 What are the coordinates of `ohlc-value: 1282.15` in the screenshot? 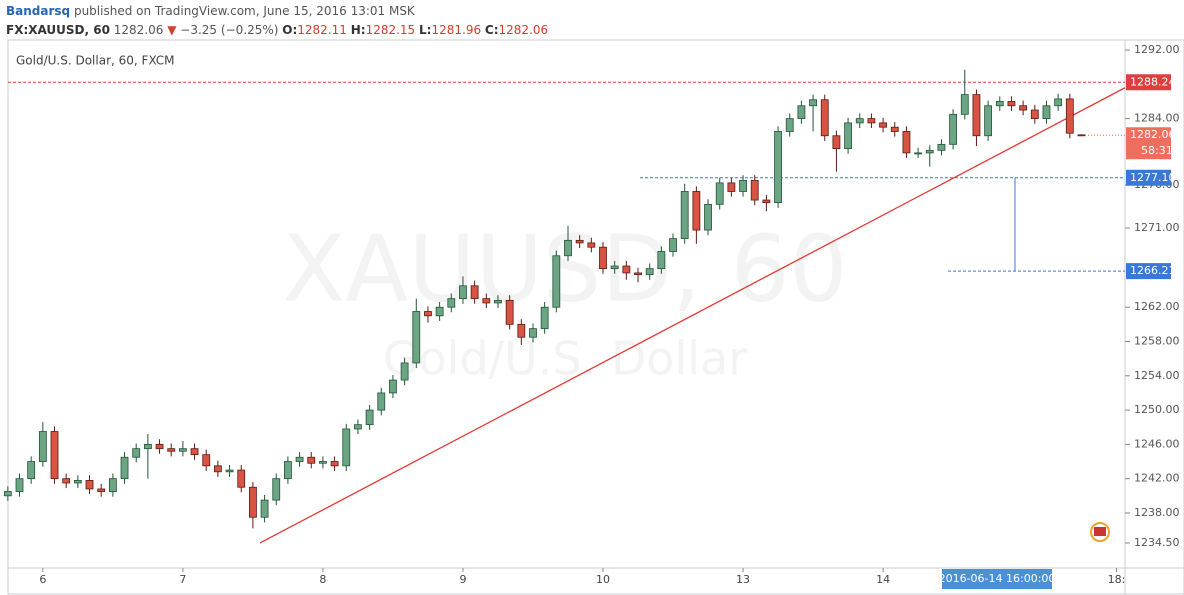 It's located at (390, 30).